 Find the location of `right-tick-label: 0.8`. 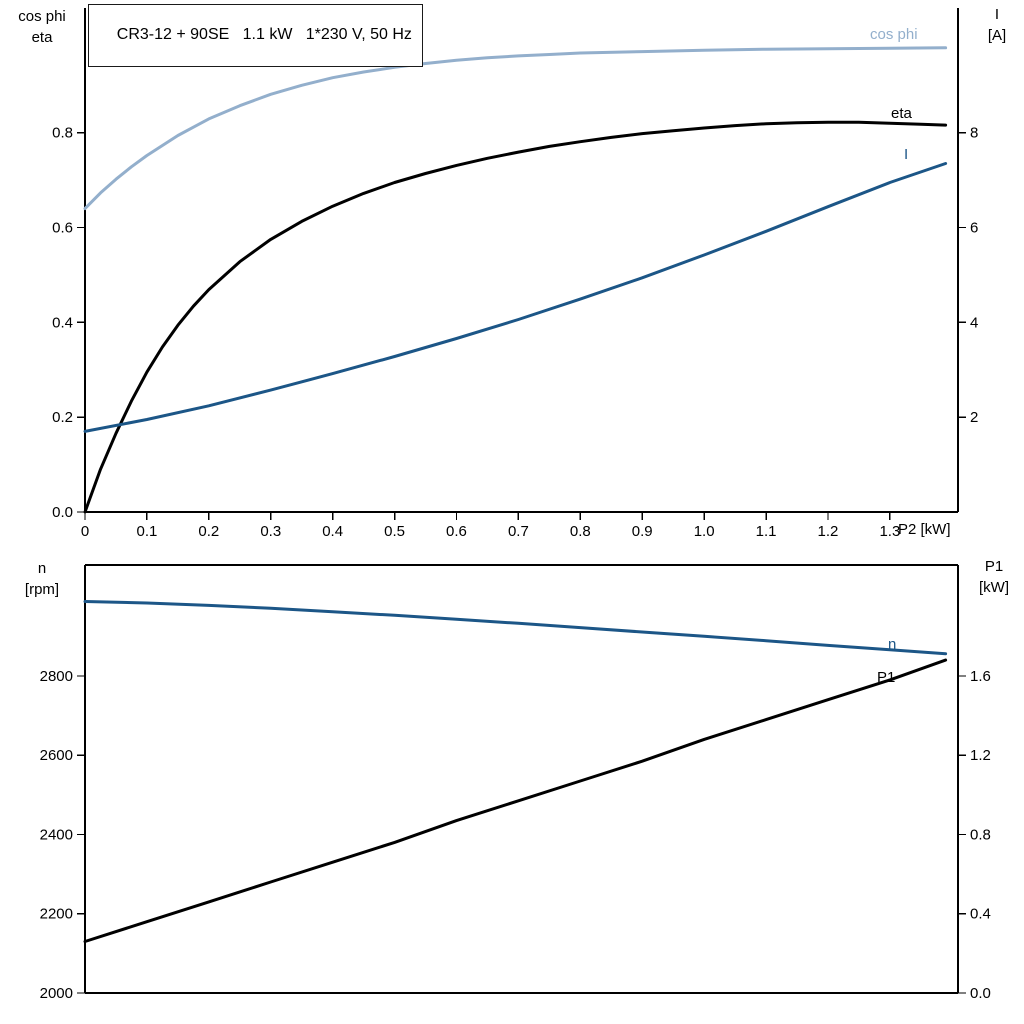

right-tick-label: 0.8 is located at coordinates (980, 834).